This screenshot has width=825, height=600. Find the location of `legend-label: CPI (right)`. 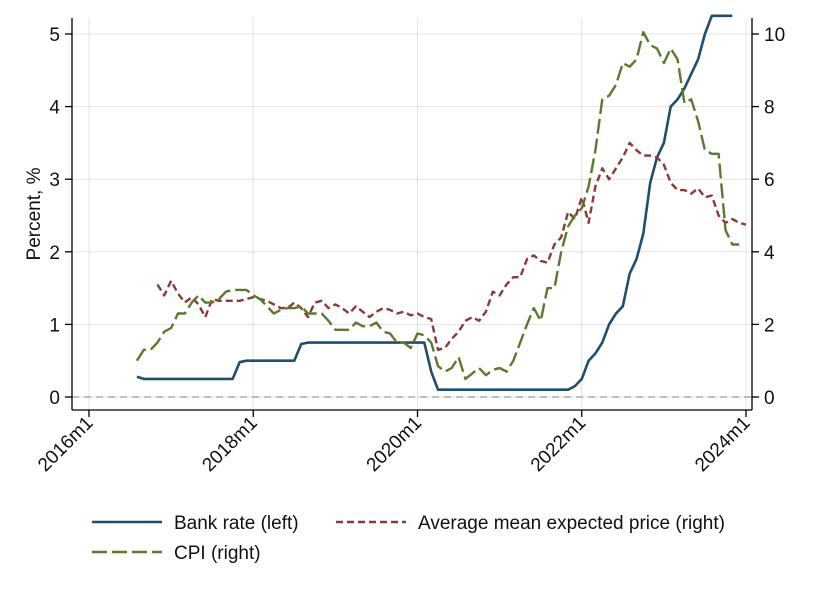

legend-label: CPI (right) is located at coordinates (217, 553).